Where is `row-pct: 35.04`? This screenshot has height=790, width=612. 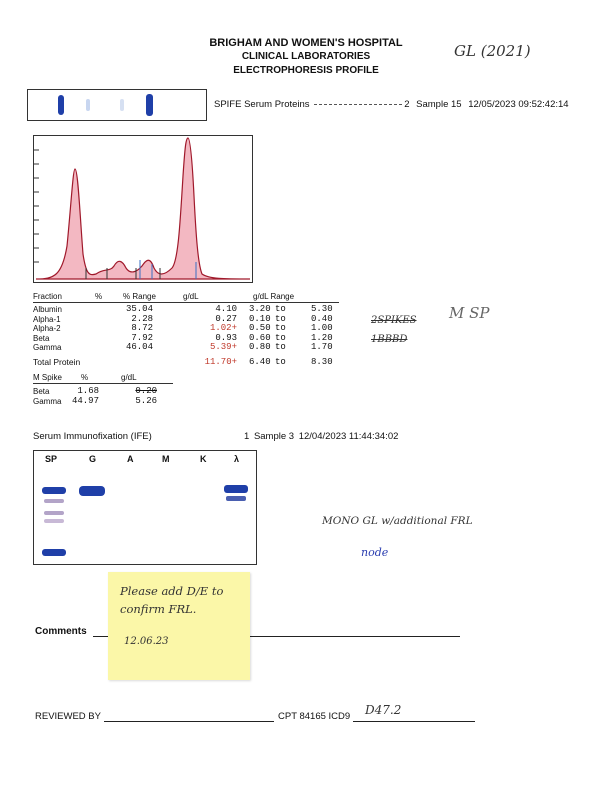
row-pct: 35.04 is located at coordinates (139, 309).